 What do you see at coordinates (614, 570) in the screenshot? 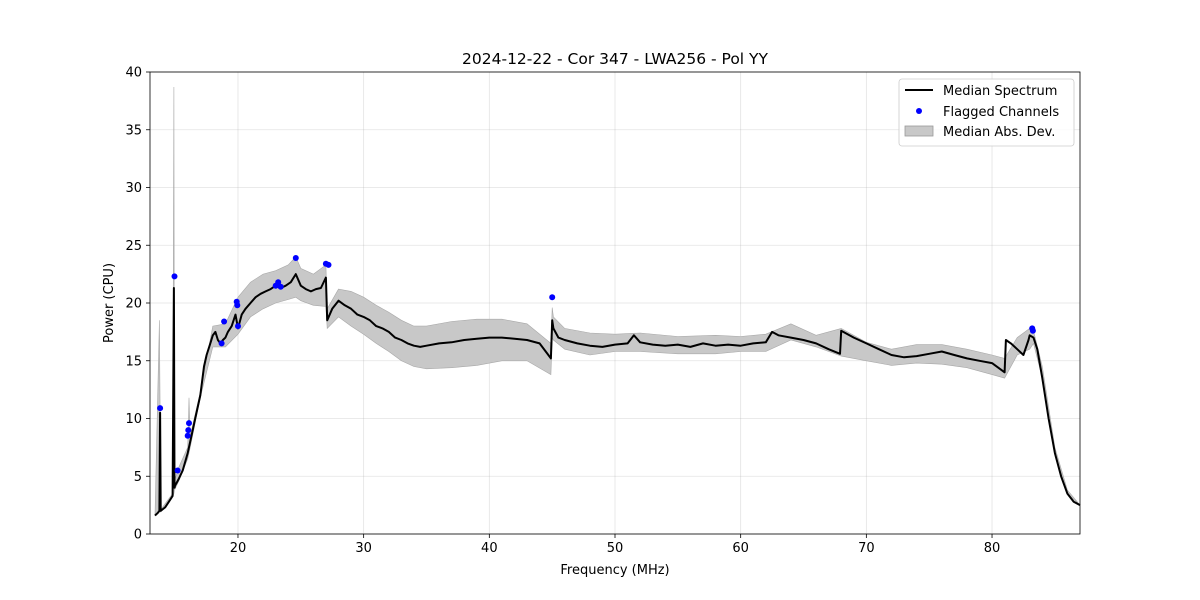
I see `x-axis-label: Frequency (MHz)` at bounding box center [614, 570].